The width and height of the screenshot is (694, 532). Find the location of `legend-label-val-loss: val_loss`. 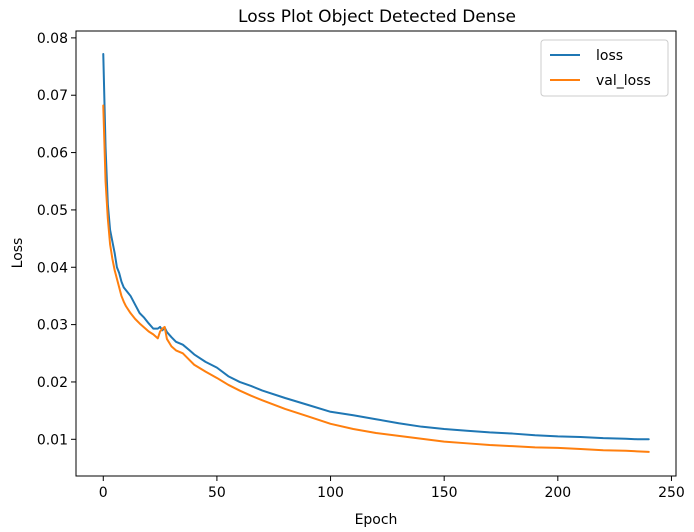

legend-label-val-loss: val_loss is located at coordinates (623, 81).